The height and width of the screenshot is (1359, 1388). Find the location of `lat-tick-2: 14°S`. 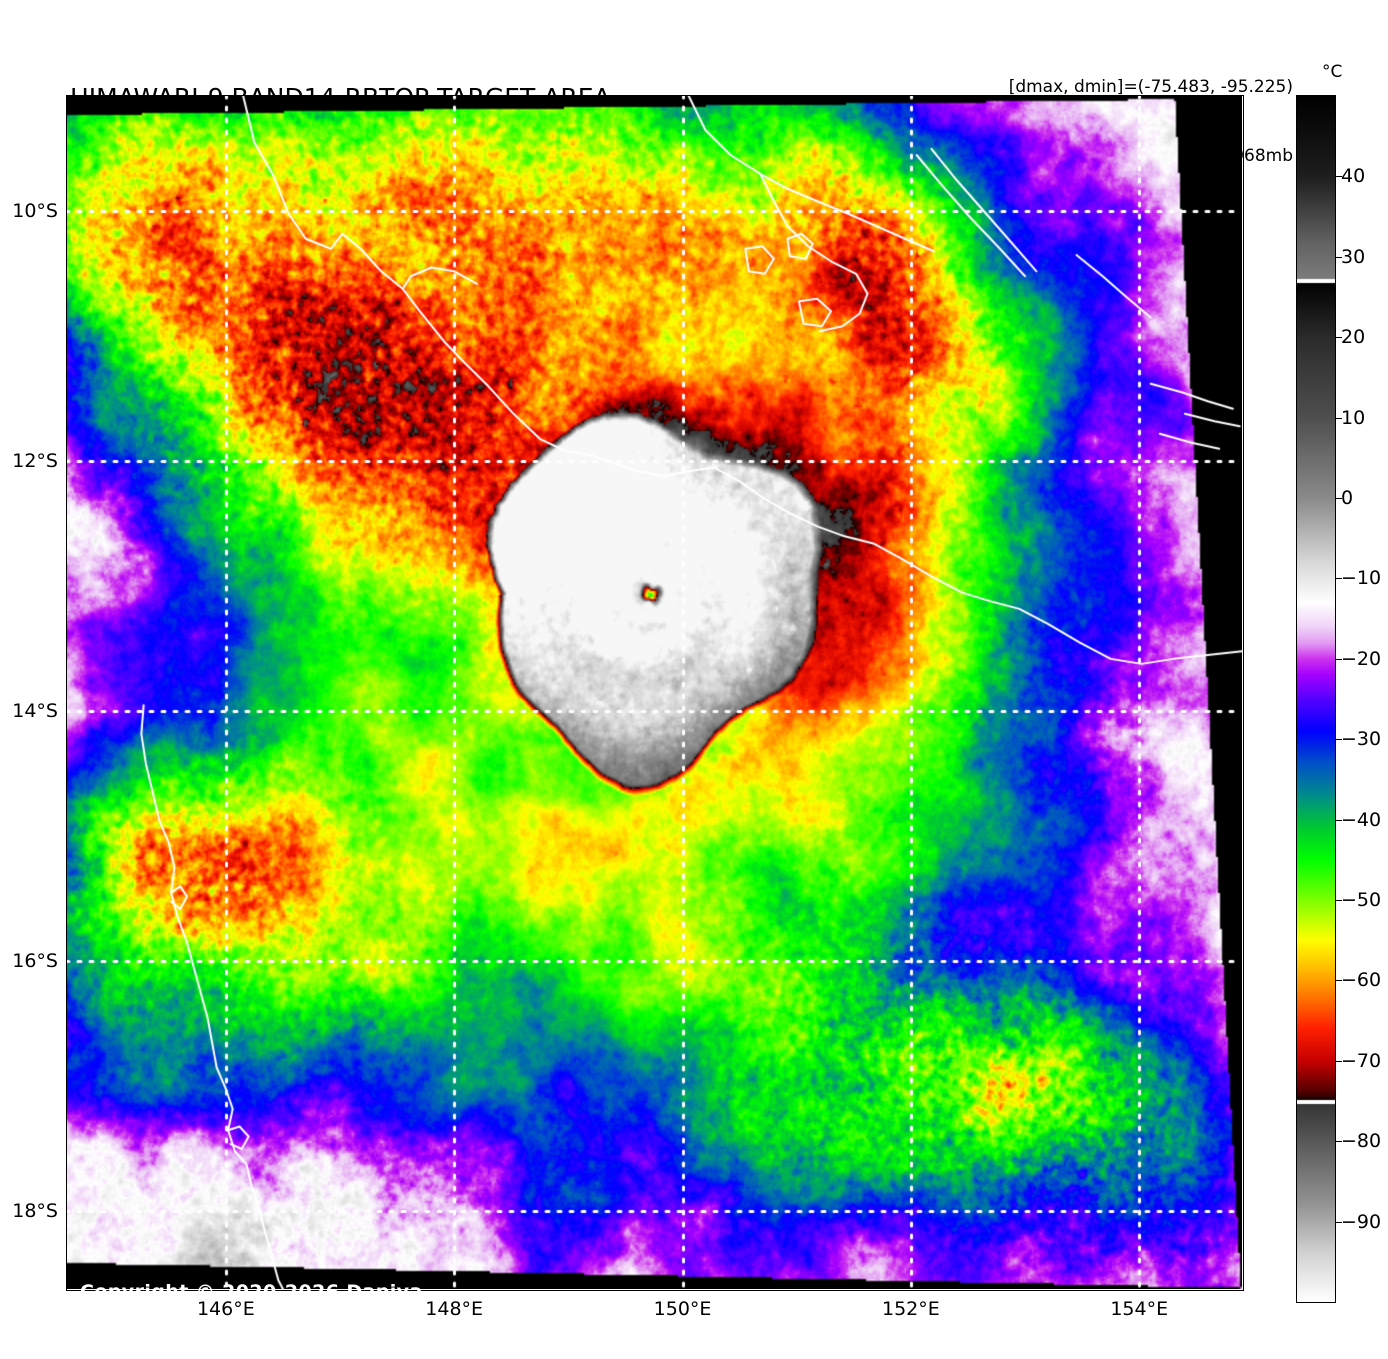

lat-tick-2: 14°S is located at coordinates (35, 711).